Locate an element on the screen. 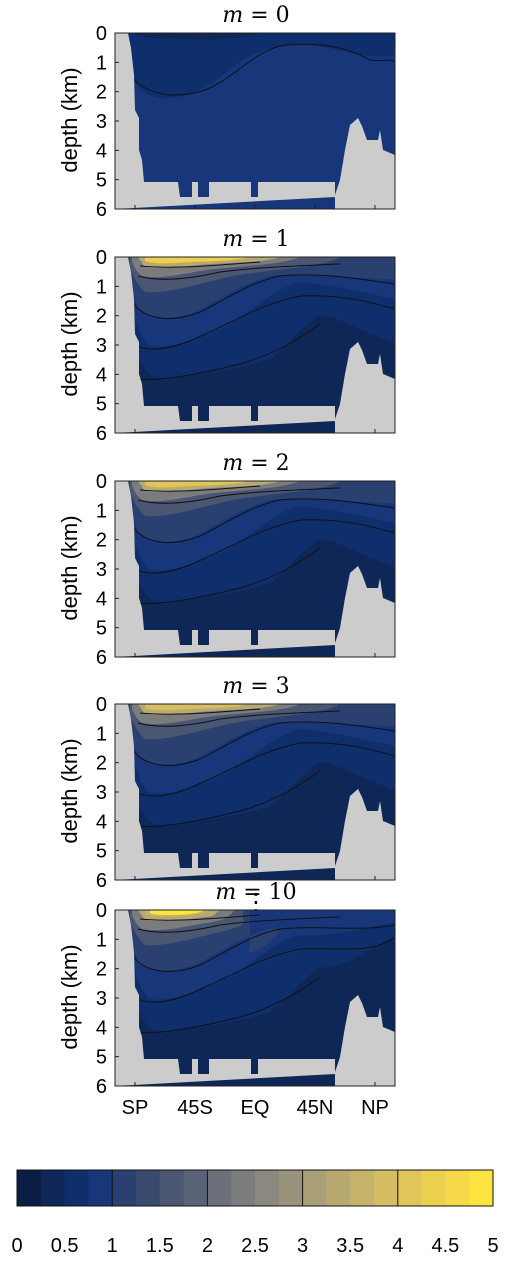 This screenshot has height=1270, width=510. colorbar-tick-label: 1.5 is located at coordinates (160, 1246).